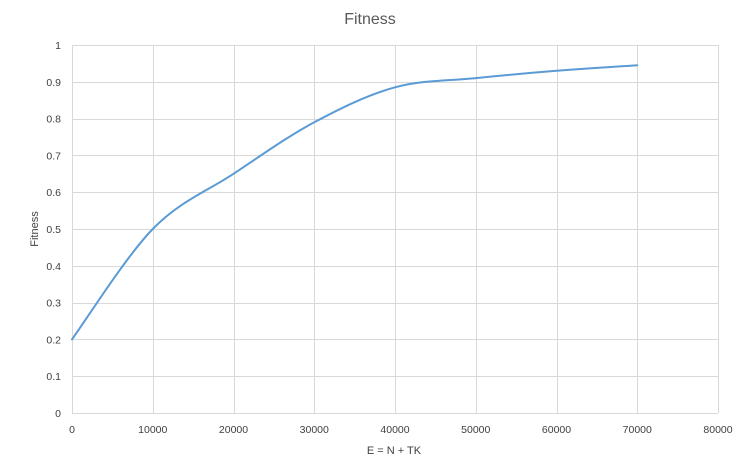 This screenshot has width=739, height=463. I want to click on y-tick-label: 1, so click(58, 46).